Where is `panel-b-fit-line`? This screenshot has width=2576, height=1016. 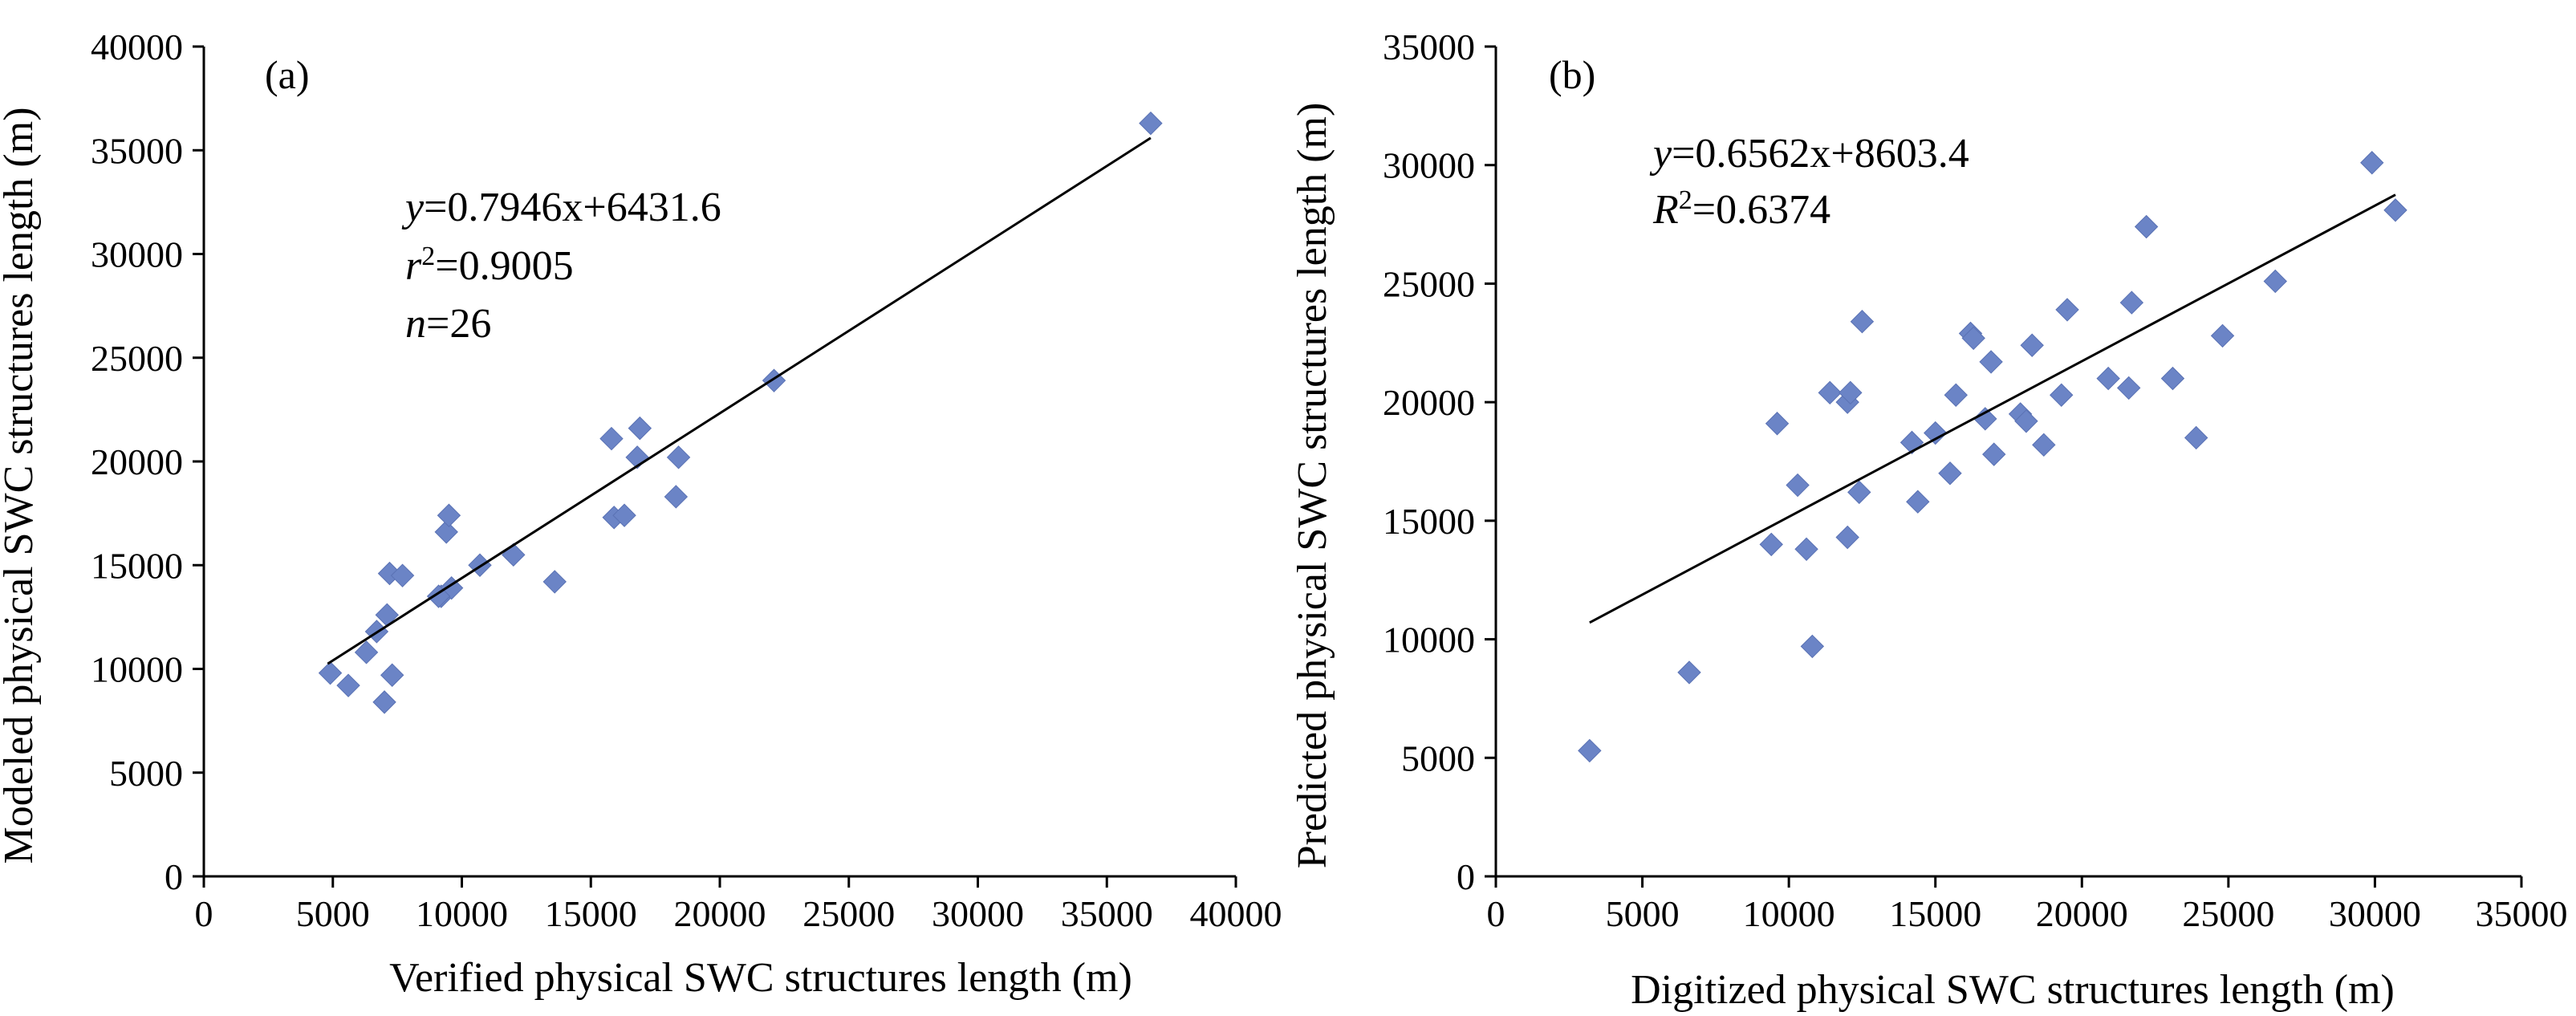
panel-b-fit-line is located at coordinates (1992, 408).